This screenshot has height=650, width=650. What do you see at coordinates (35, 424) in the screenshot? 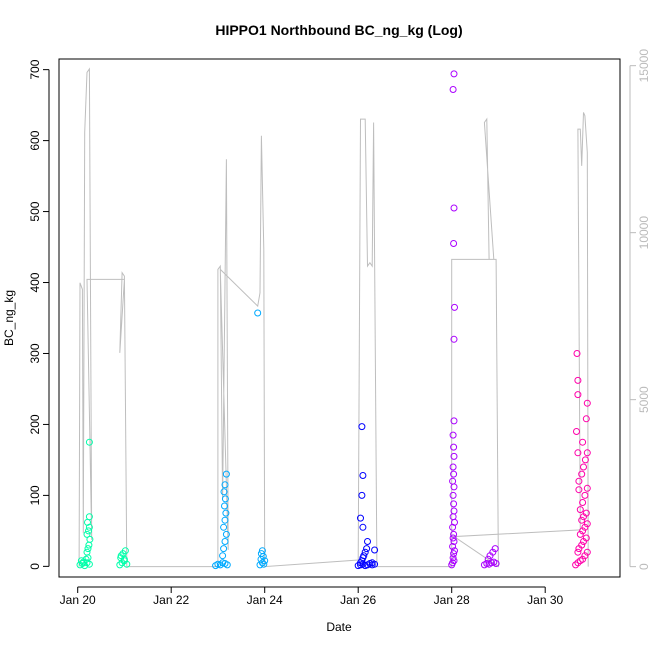
I see `y-tick-label: 200` at bounding box center [35, 424].